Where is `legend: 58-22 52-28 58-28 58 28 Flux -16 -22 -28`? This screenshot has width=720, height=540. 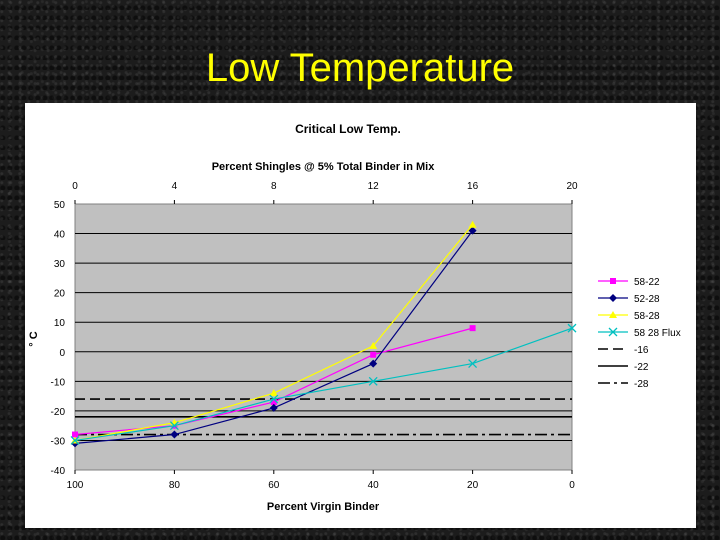
legend: 58-22 52-28 58-28 58 28 Flux -16 -22 -28 is located at coordinates (639, 333).